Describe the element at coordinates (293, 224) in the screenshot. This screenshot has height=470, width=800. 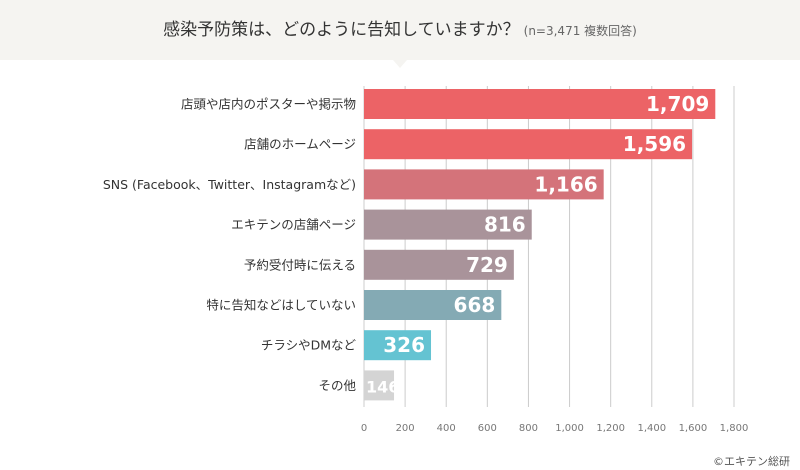
I see `category-label: エキテンの店舗ページ` at that location.